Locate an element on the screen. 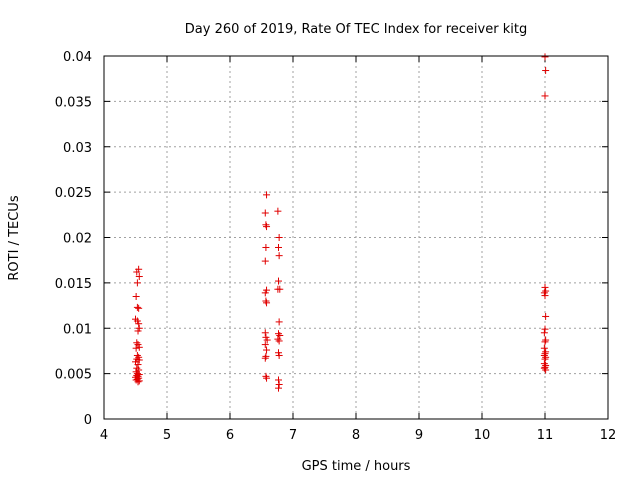 The height and width of the screenshot is (480, 640). y-tick-label: 0.02 is located at coordinates (77, 239).